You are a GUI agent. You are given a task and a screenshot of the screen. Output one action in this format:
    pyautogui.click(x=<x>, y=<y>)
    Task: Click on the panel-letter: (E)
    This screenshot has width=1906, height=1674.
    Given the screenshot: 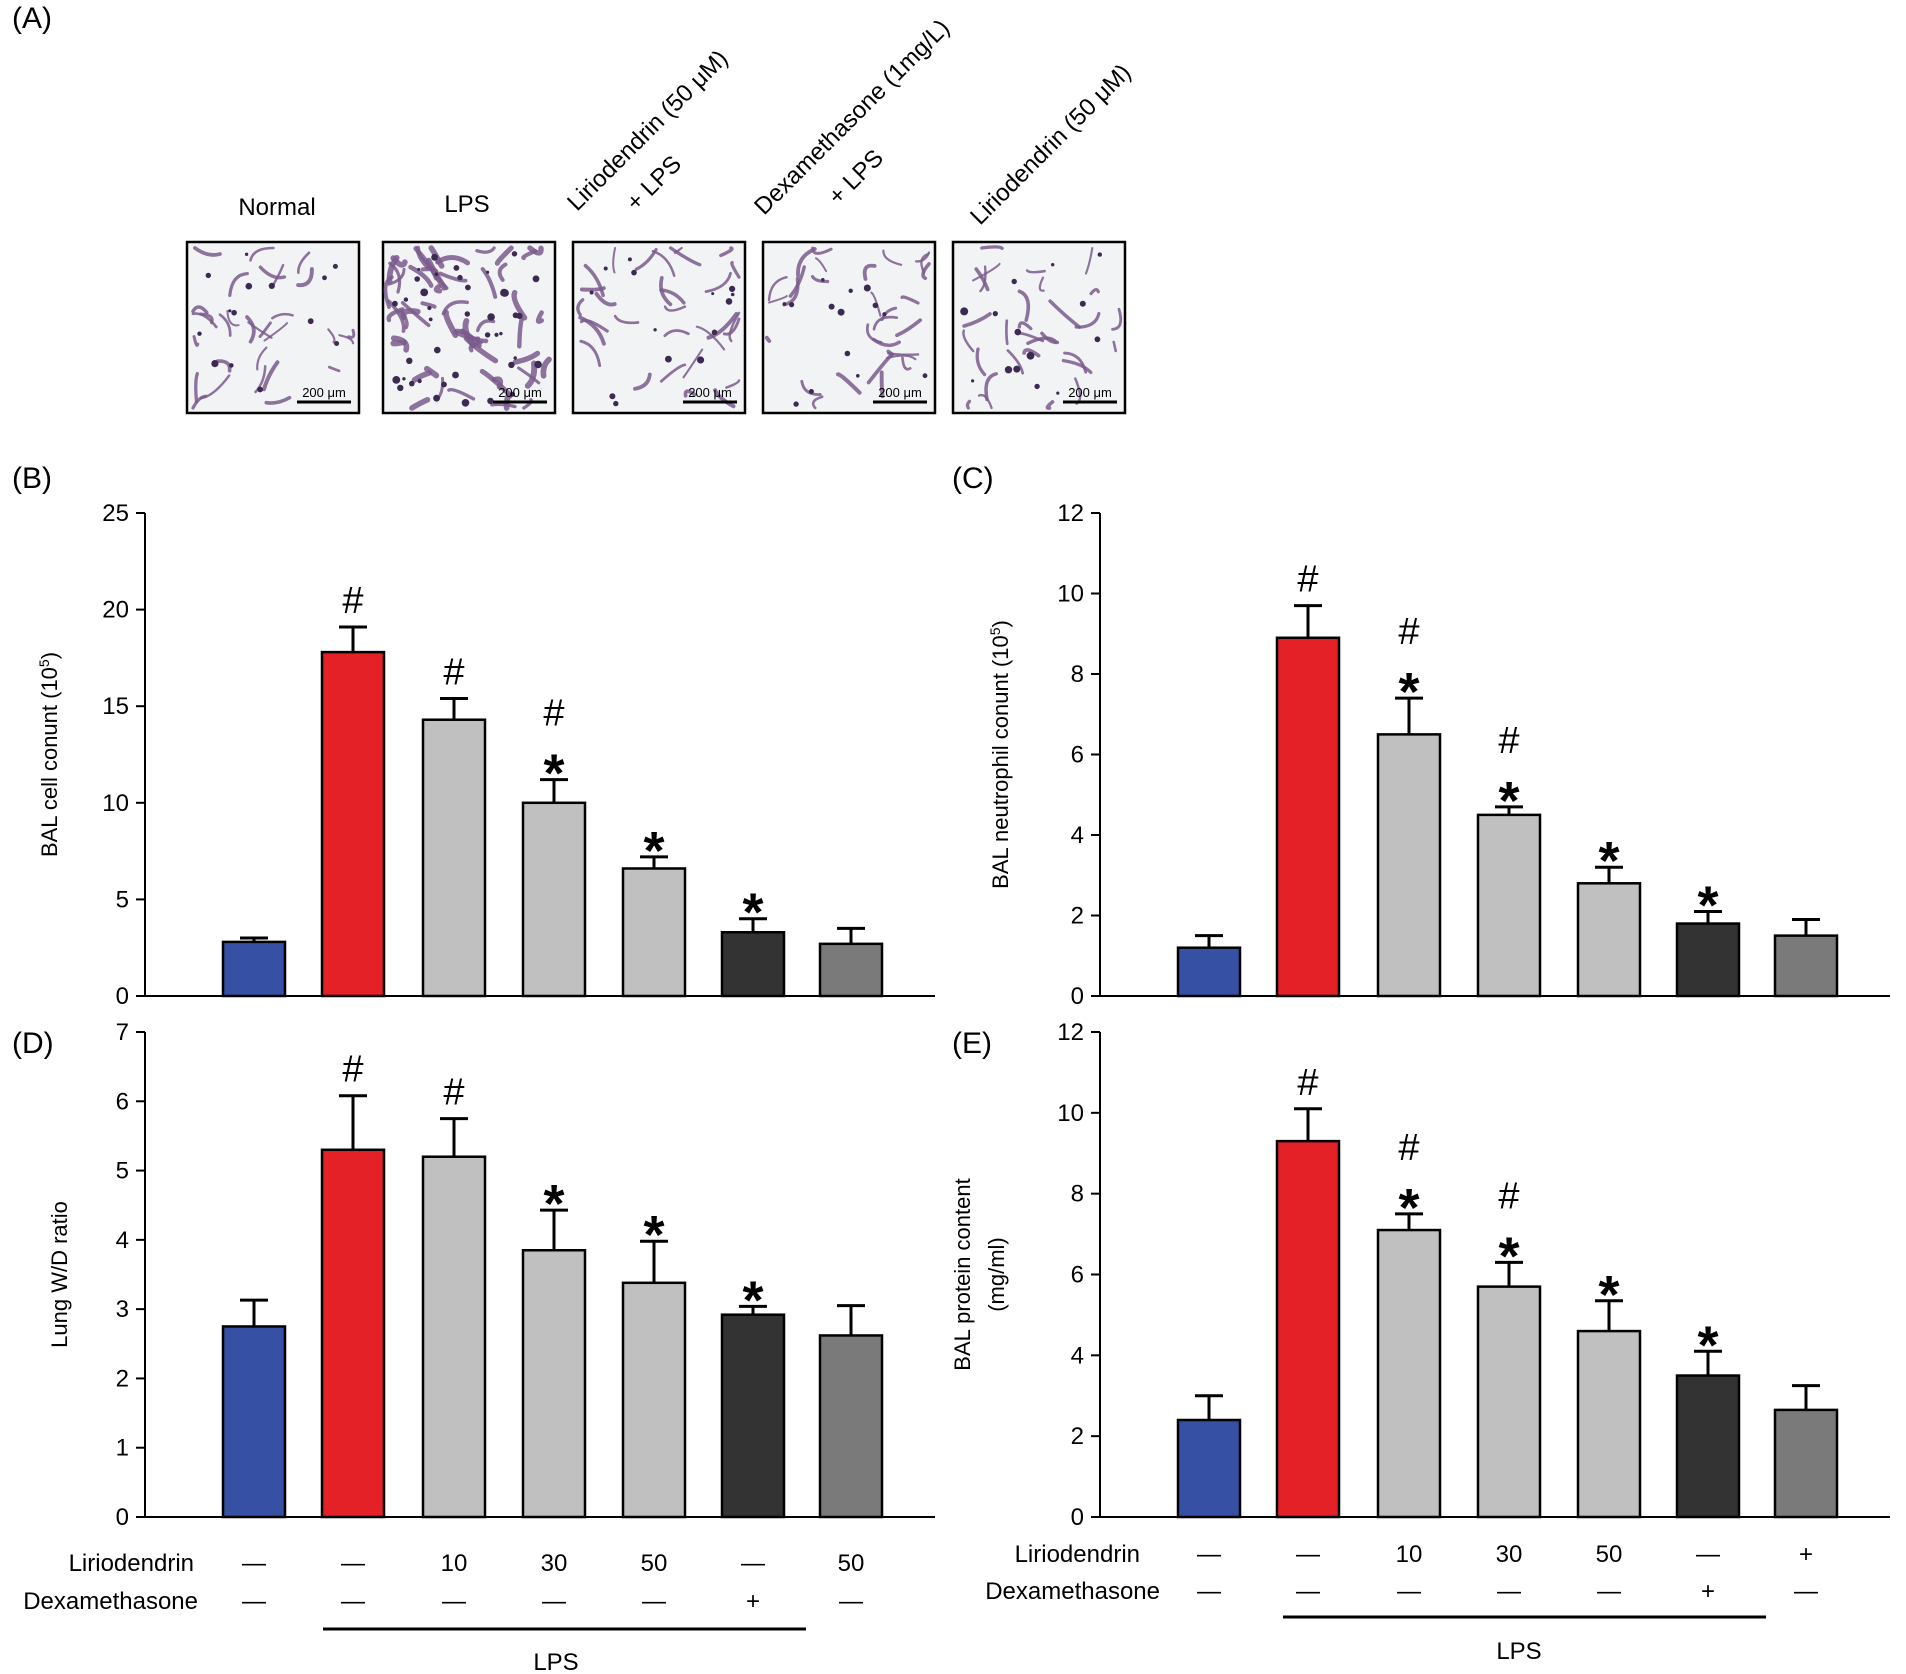 What is the action you would take?
    pyautogui.click(x=972, y=1043)
    